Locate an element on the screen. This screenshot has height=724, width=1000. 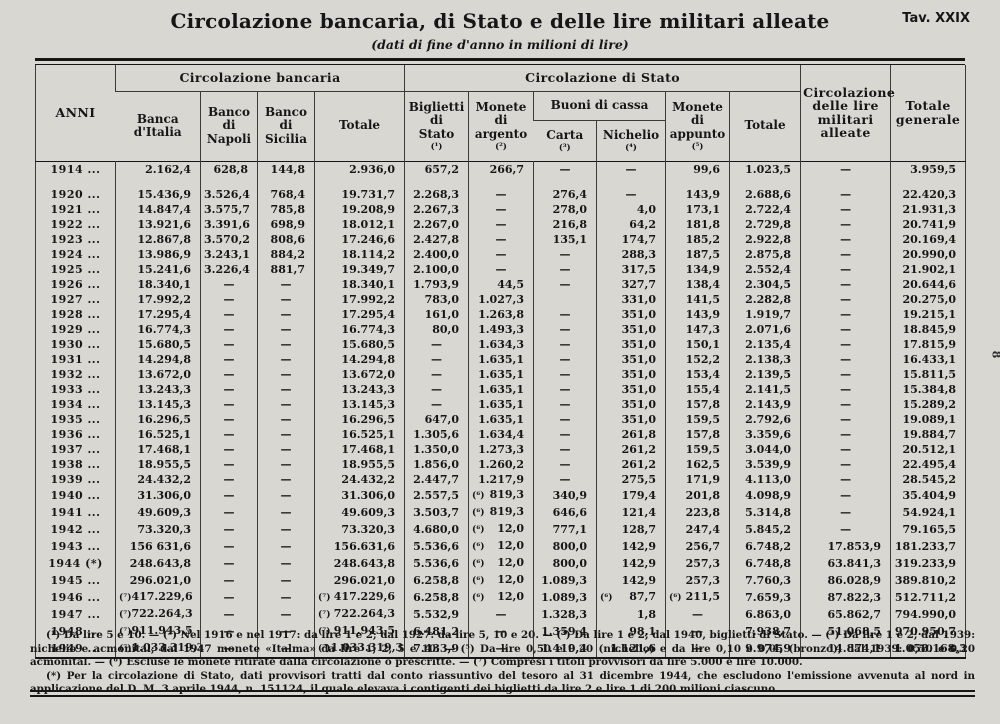
value-cell: 2.141,5 is located at coordinates (765, 389).